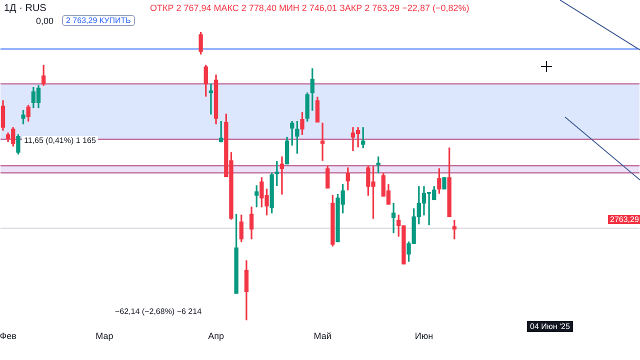 The image size is (640, 360). I want to click on x-tick-label: Мар, so click(105, 336).